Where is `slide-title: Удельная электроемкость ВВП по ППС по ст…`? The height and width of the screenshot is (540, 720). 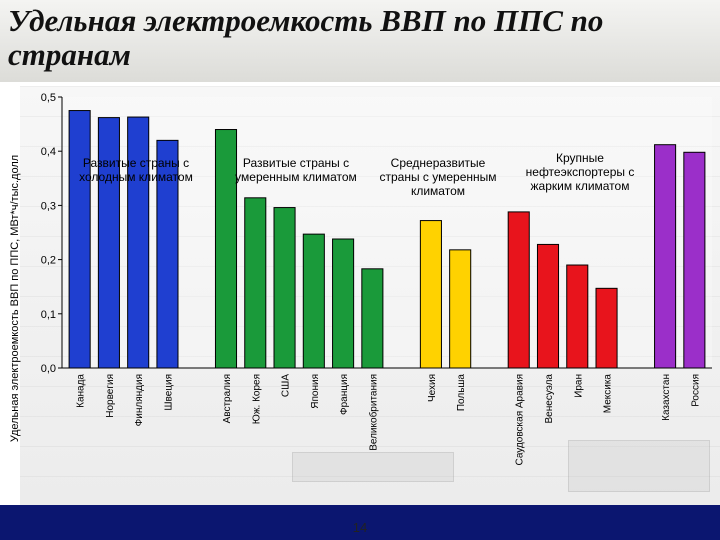 slide-title: Удельная электроемкость ВВП по ППС по ст… is located at coordinates (306, 37).